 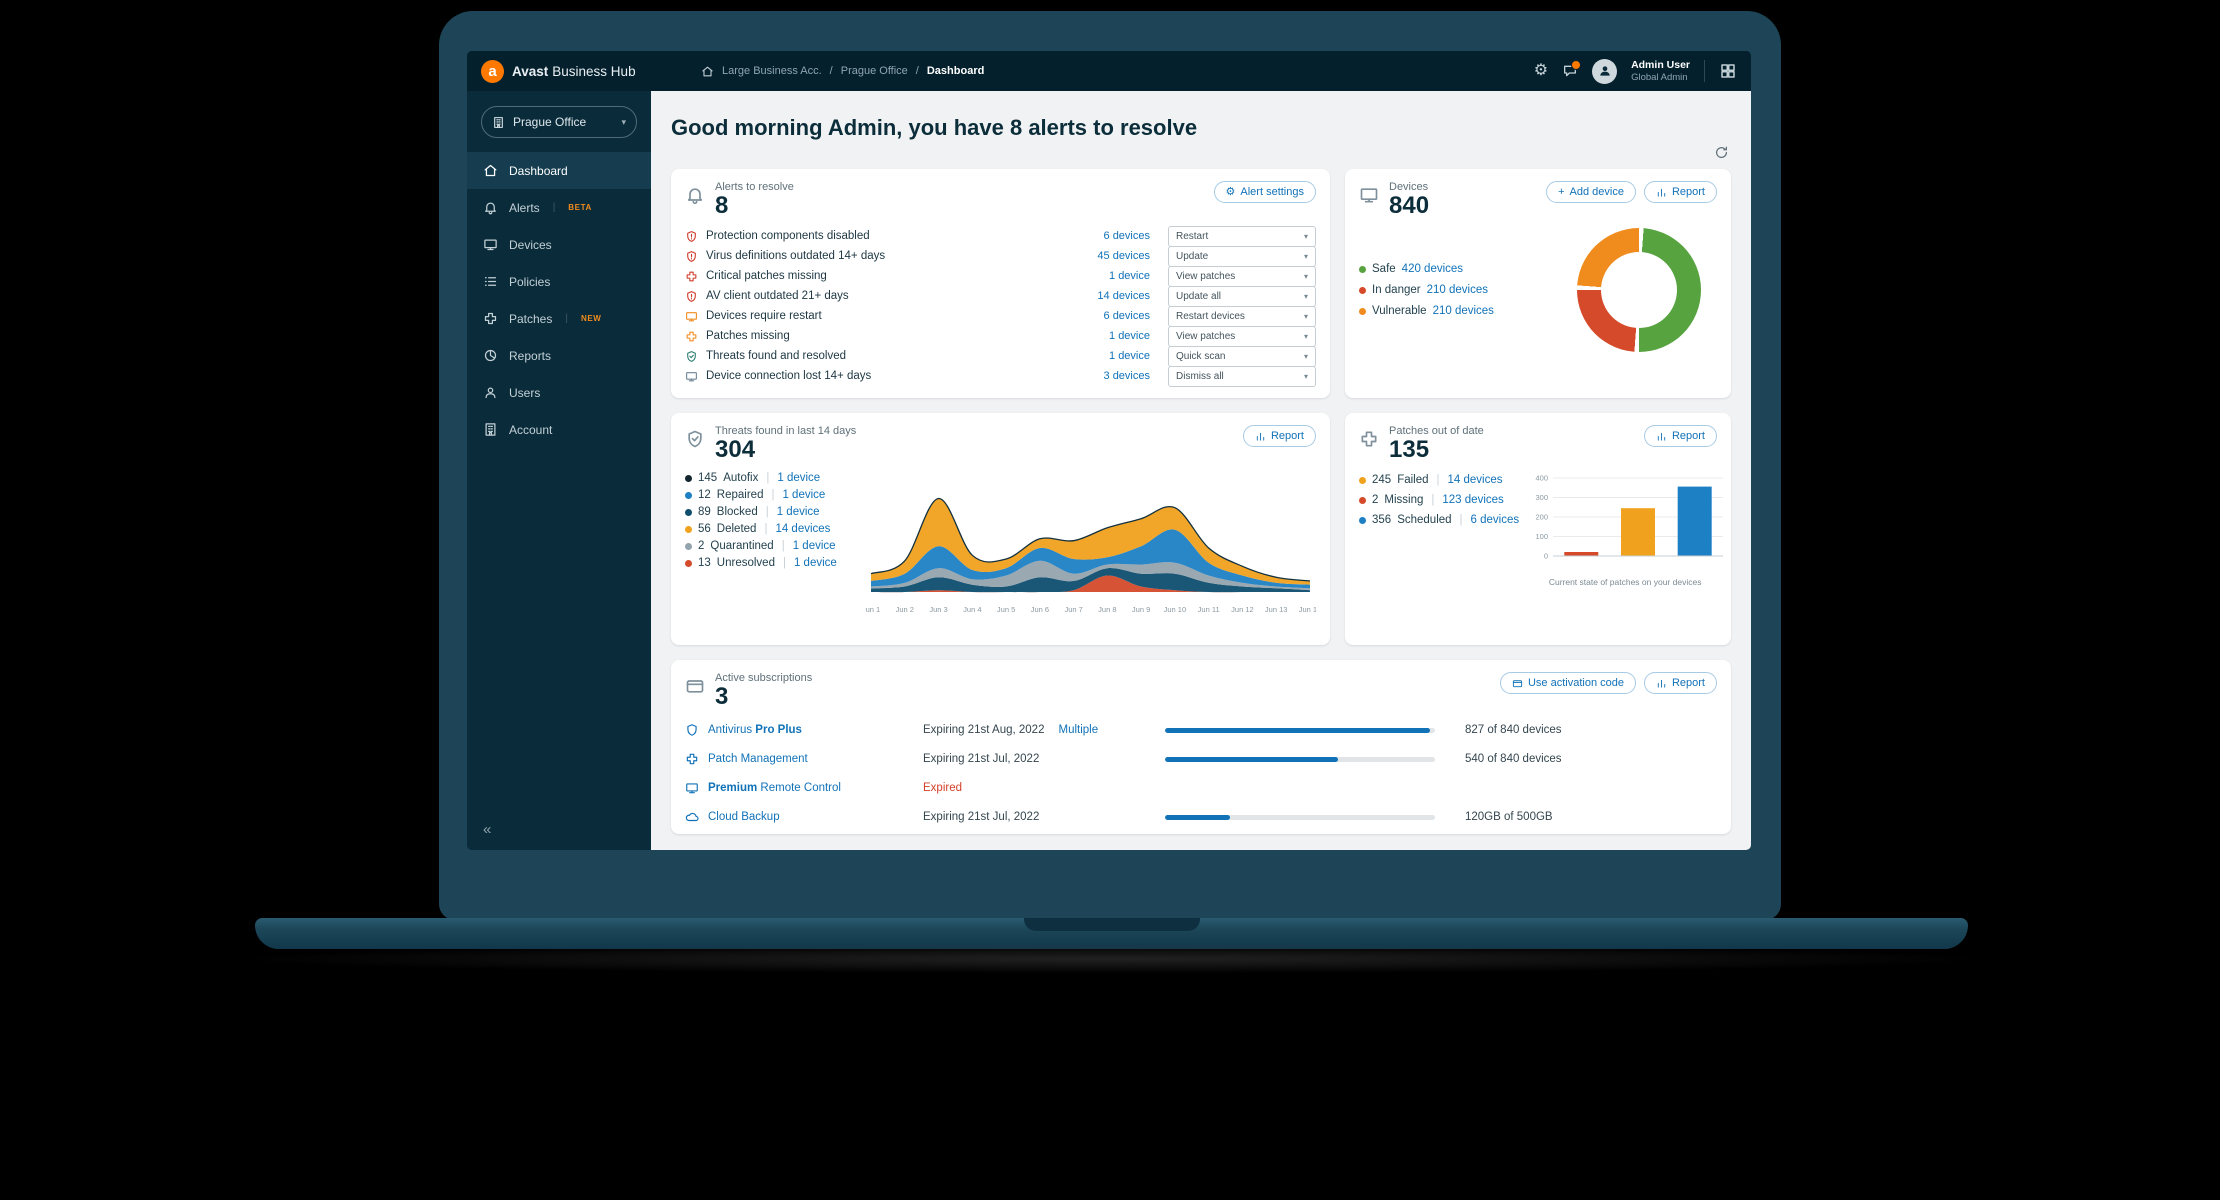 What do you see at coordinates (755, 730) in the screenshot?
I see `subscription-name-link: Antivirus Pro Plus` at bounding box center [755, 730].